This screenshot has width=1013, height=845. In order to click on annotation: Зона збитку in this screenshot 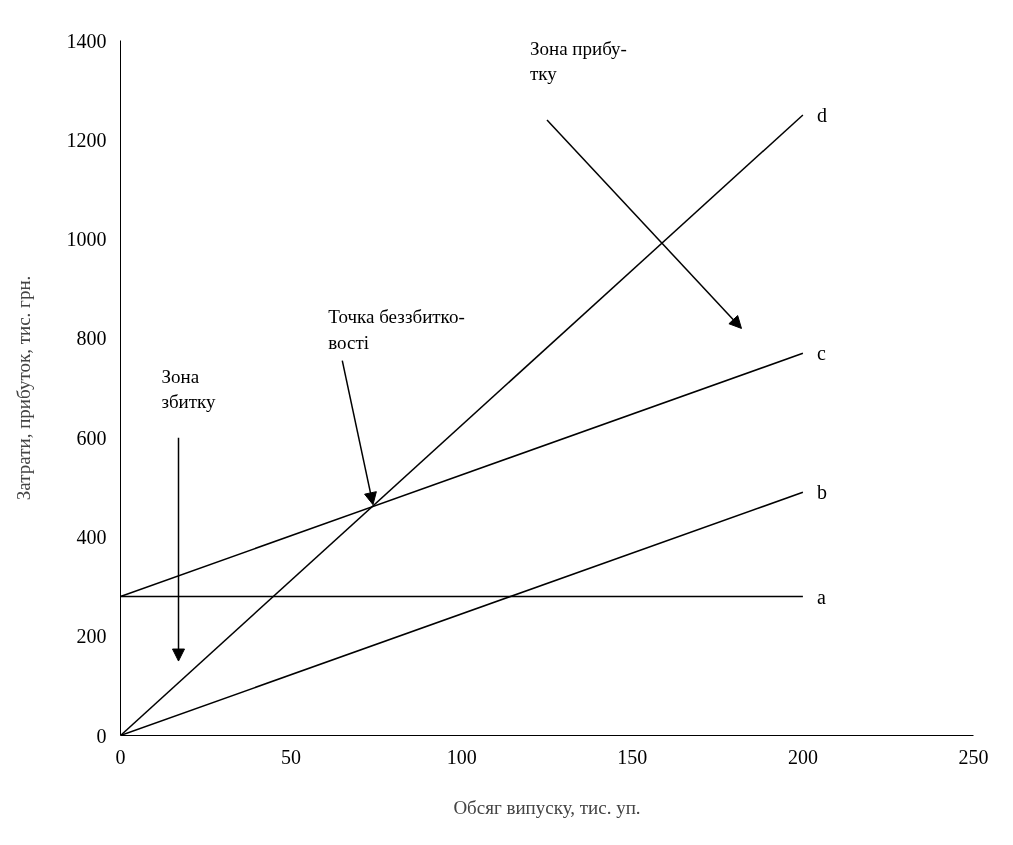, I will do `click(189, 388)`.